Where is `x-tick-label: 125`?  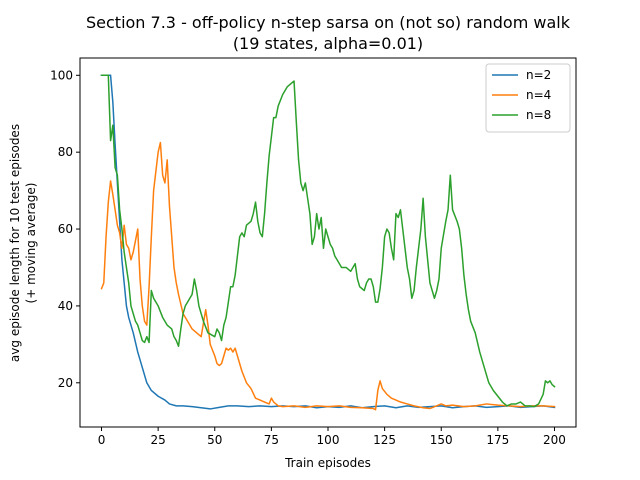 x-tick-label: 125 is located at coordinates (384, 440).